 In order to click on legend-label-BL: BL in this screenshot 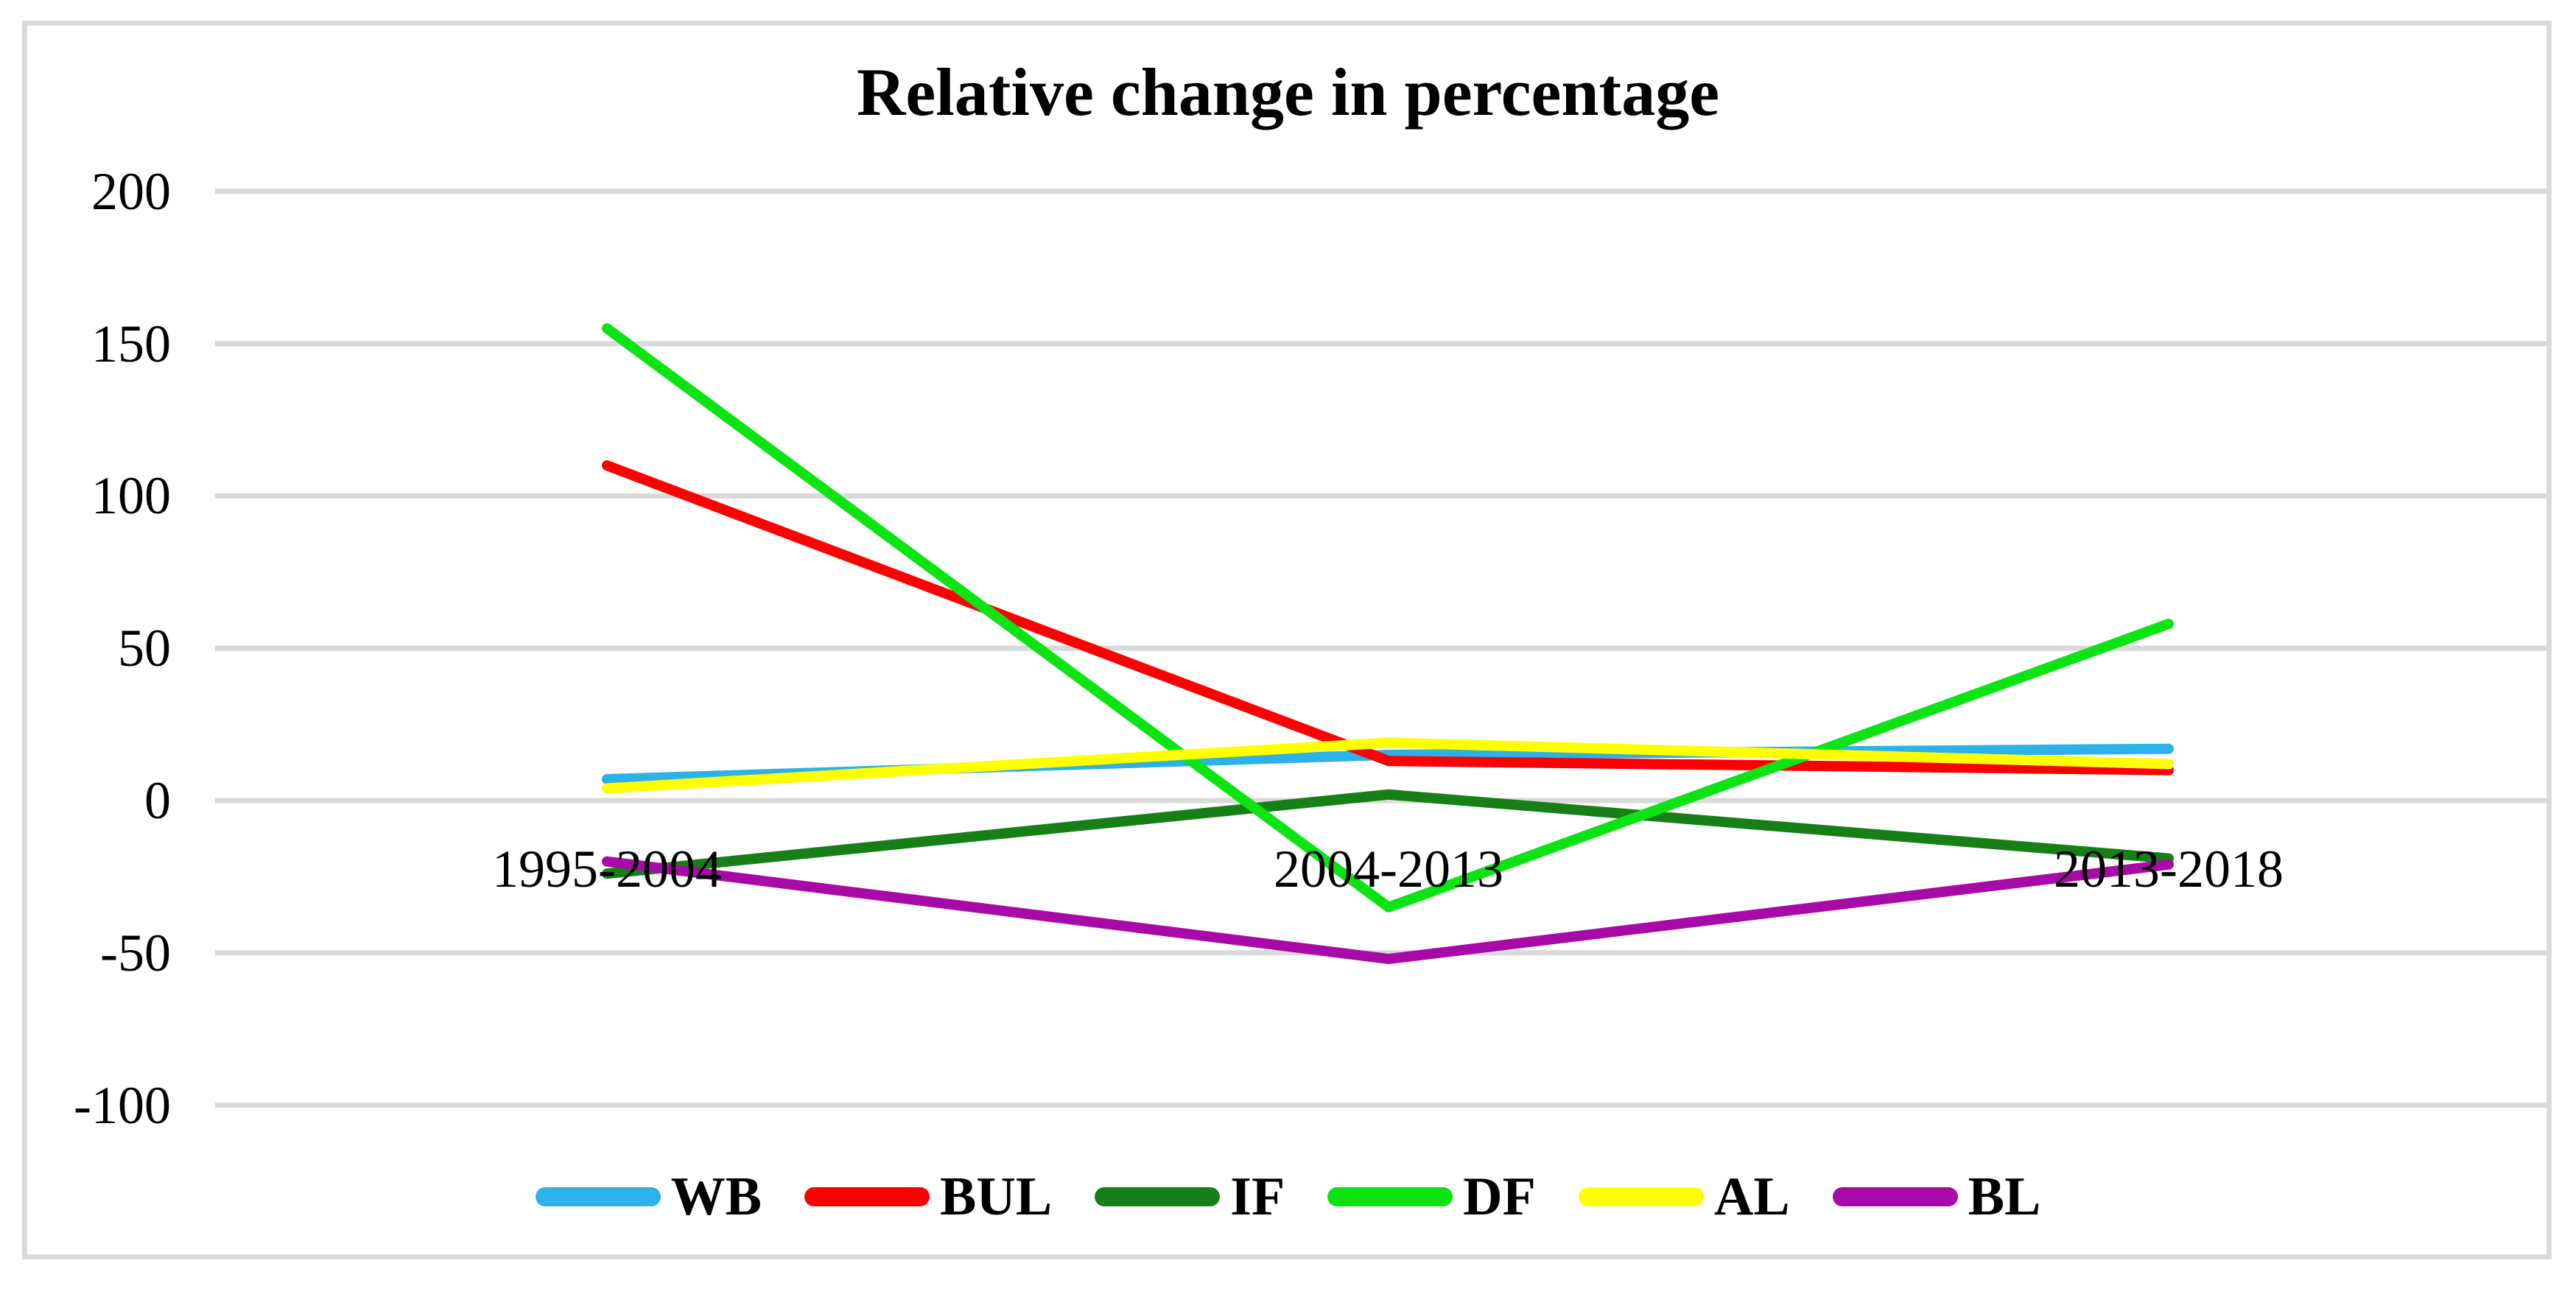, I will do `click(2005, 1197)`.